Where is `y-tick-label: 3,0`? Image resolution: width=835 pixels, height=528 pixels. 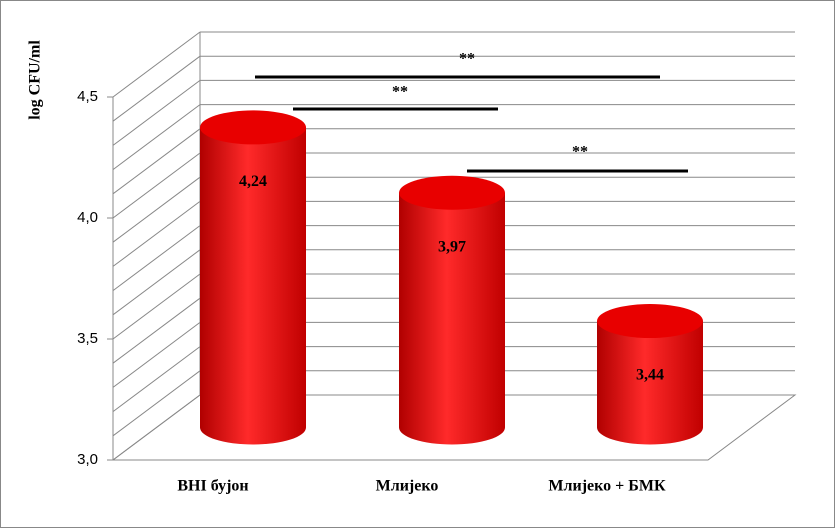
y-tick-label: 3,0 is located at coordinates (87, 459).